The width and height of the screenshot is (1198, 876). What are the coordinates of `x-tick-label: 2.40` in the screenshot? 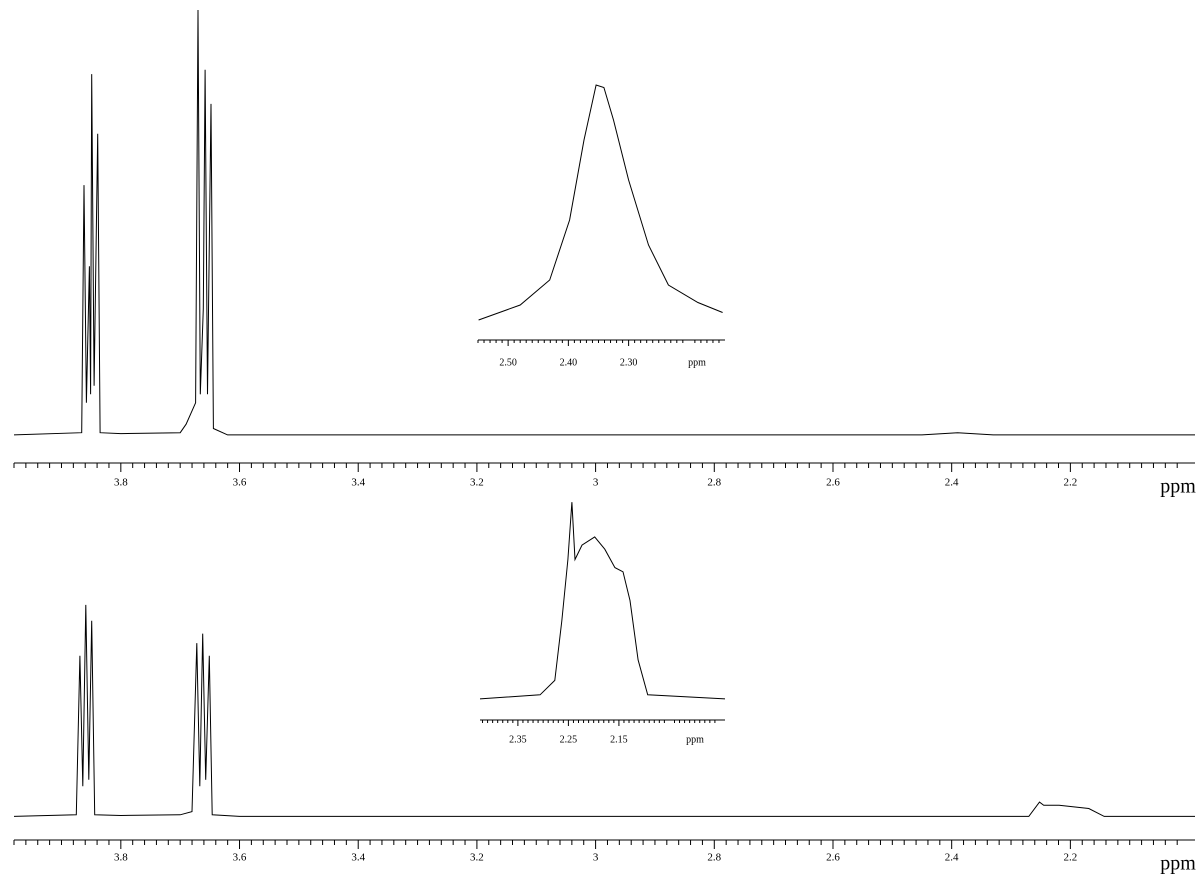 It's located at (569, 362).